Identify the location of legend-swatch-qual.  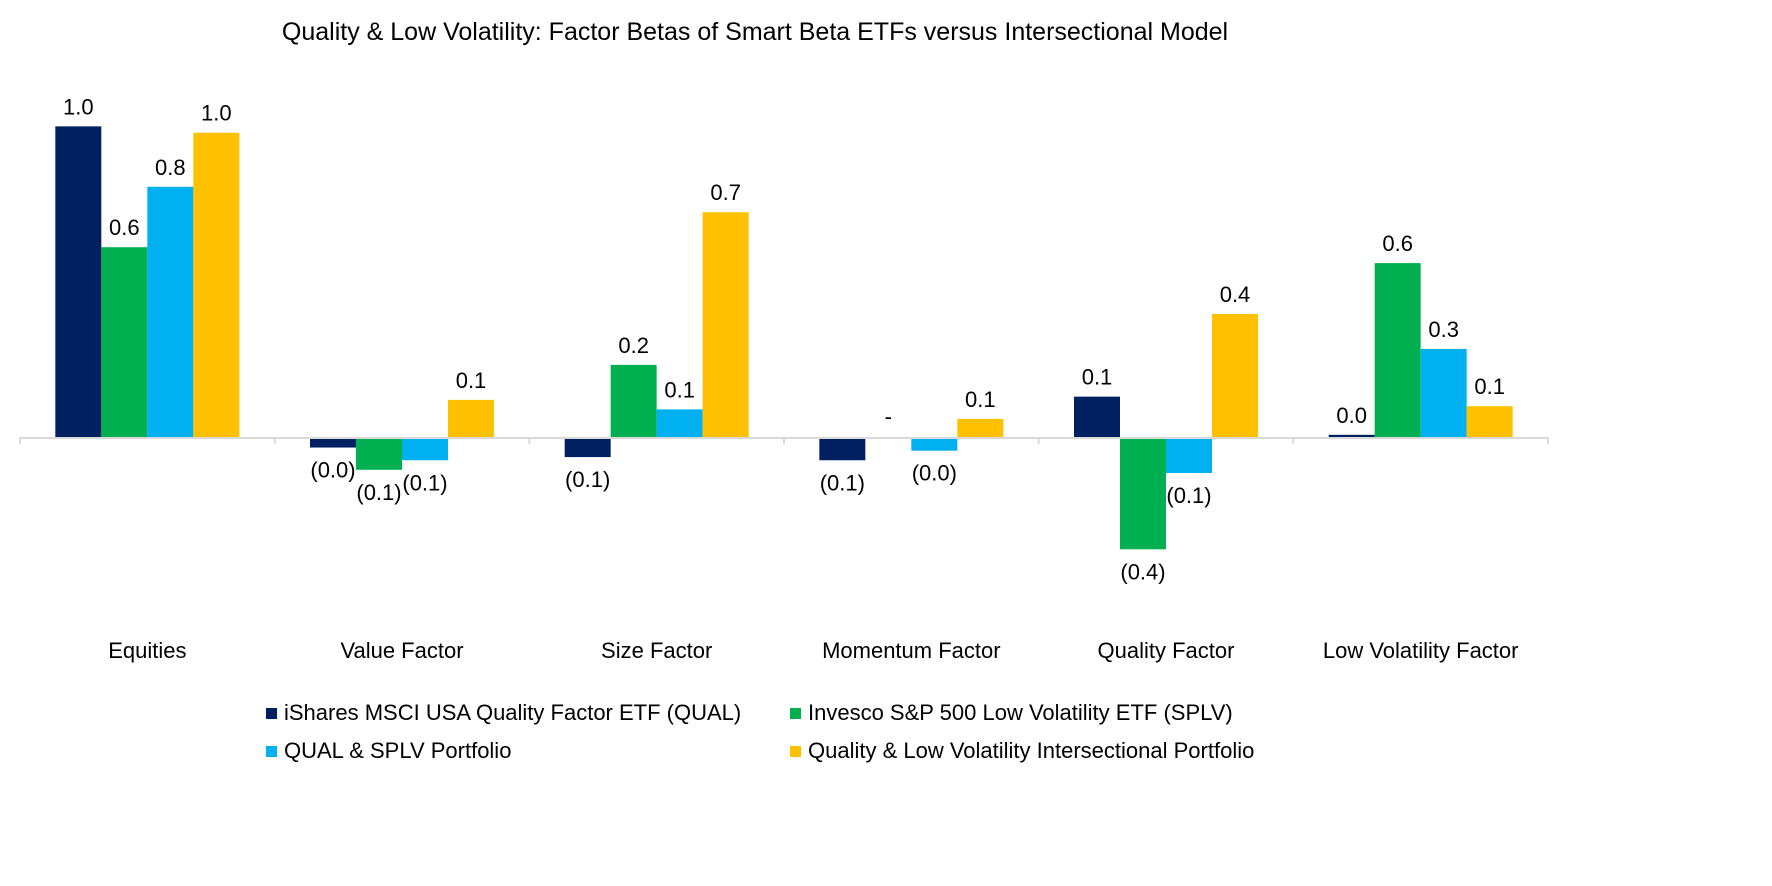
(271, 713).